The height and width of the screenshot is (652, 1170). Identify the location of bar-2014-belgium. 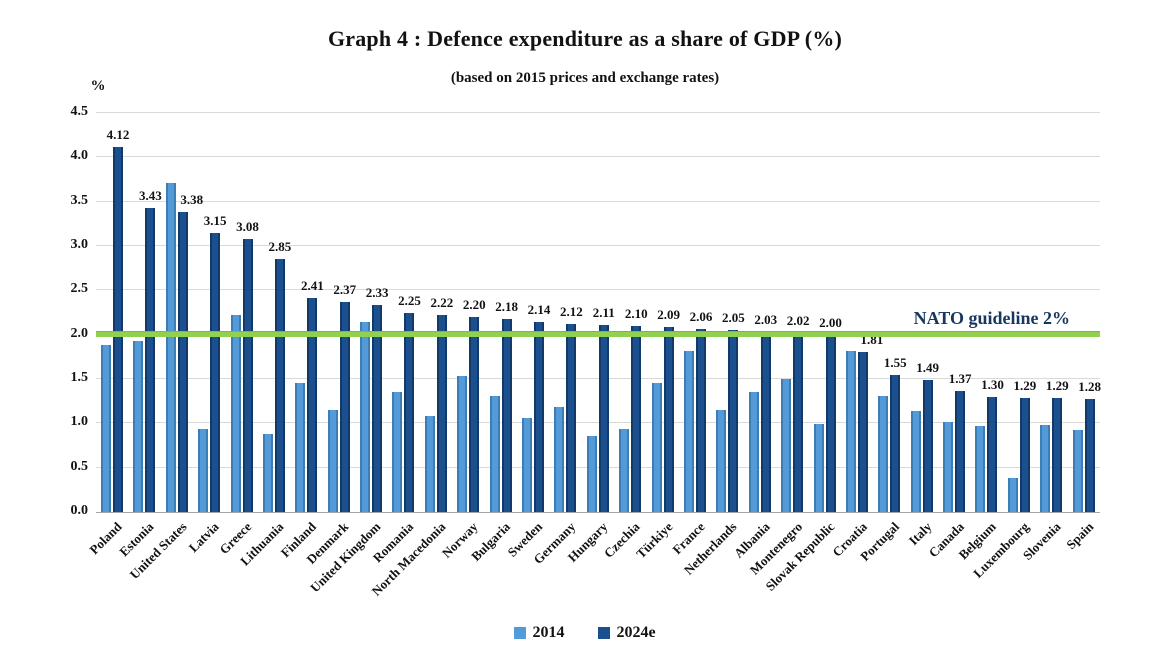
(980, 469).